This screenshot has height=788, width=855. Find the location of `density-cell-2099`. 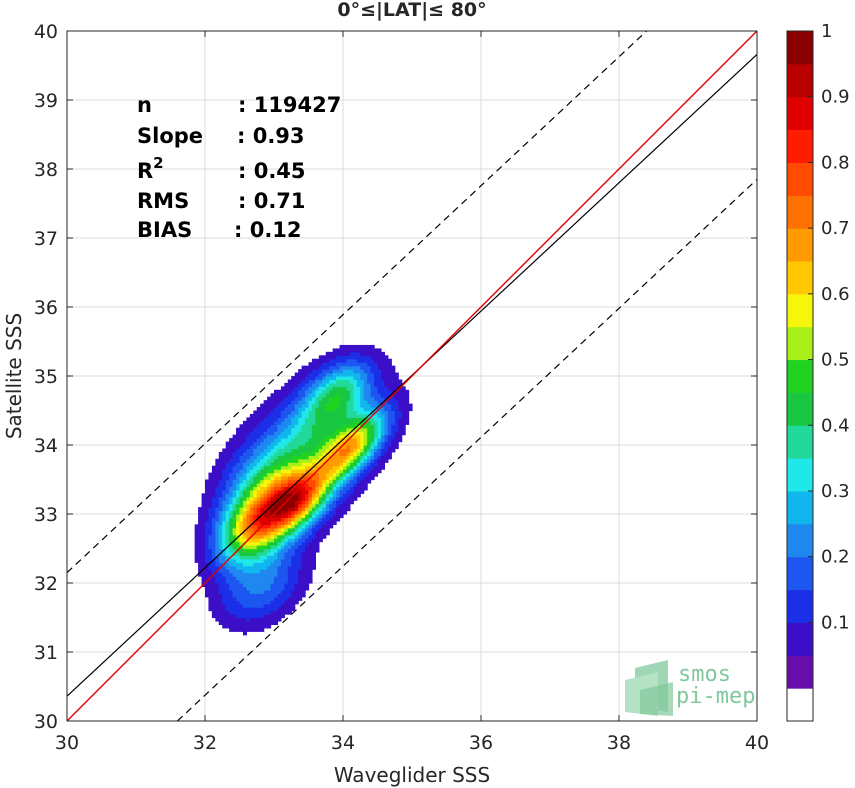

density-cell-2099 is located at coordinates (234, 522).